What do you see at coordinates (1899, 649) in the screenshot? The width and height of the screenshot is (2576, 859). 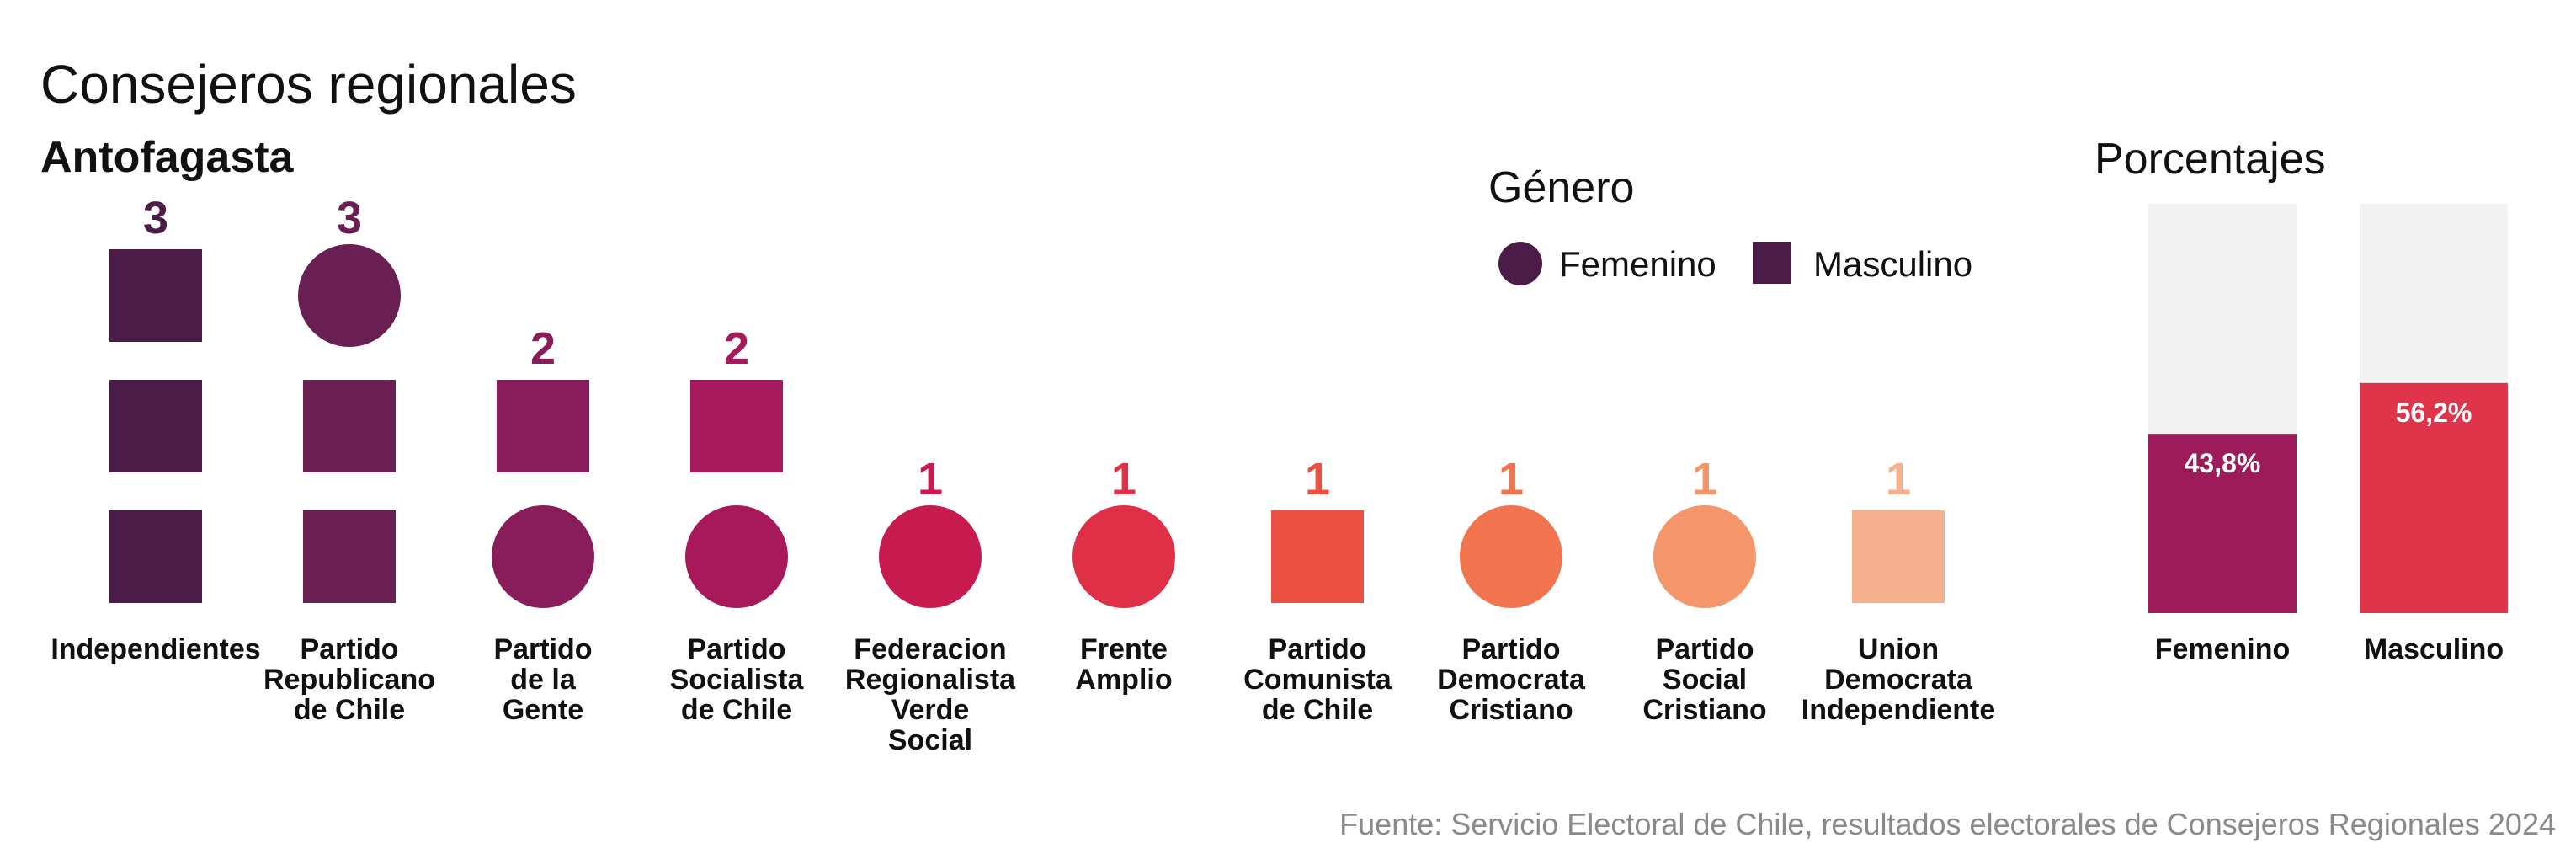 I see `waffle-category-label: Union` at bounding box center [1899, 649].